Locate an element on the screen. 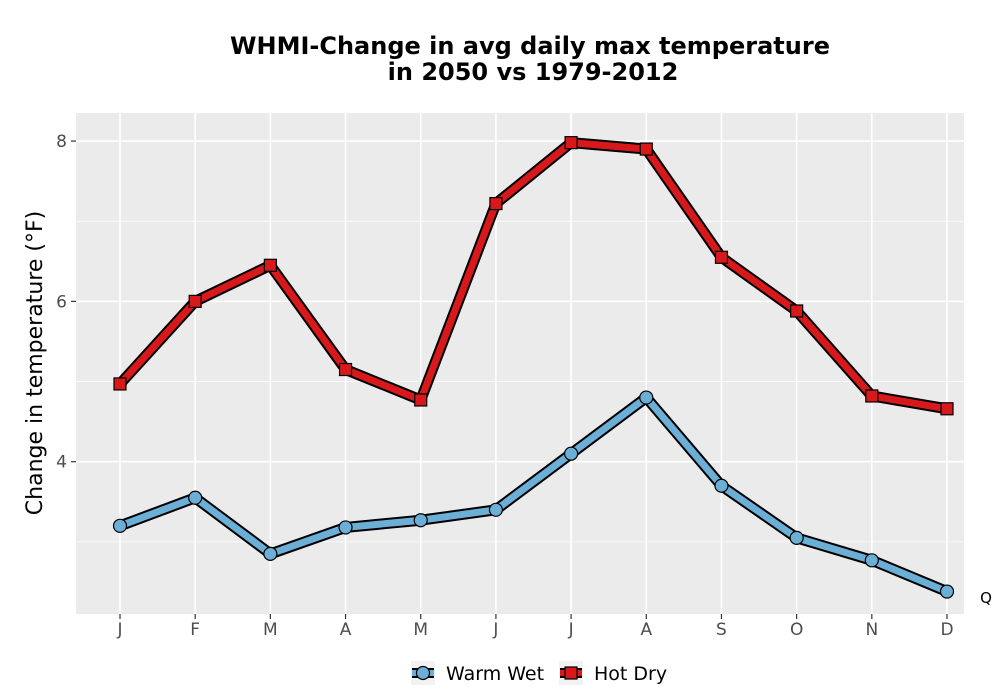 Image resolution: width=1000 pixels, height=700 pixels. y-tick-label: 6 is located at coordinates (61, 302).